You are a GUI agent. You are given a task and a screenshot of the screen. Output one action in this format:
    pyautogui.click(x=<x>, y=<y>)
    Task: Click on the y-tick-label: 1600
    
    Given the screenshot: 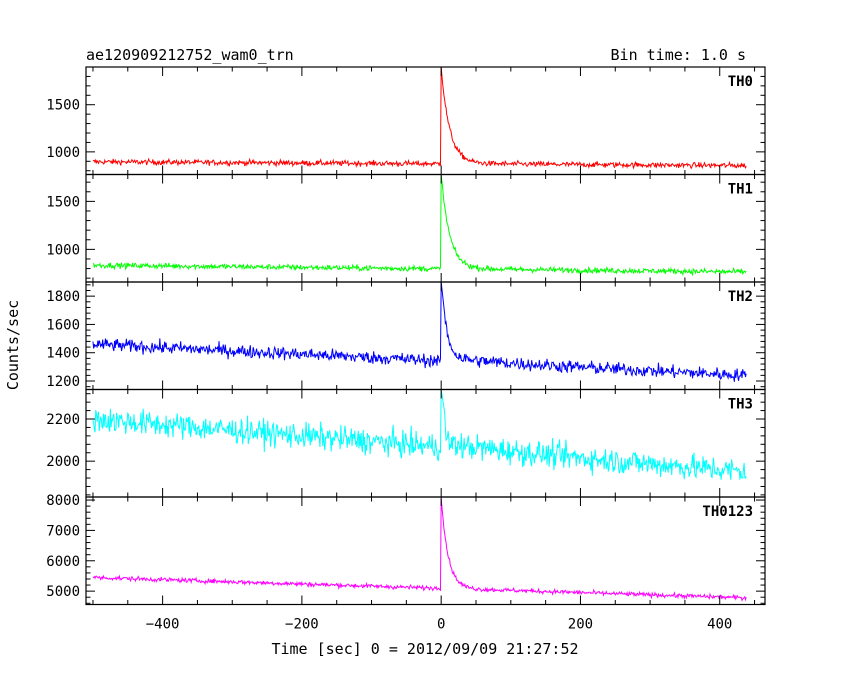 What is the action you would take?
    pyautogui.click(x=63, y=325)
    